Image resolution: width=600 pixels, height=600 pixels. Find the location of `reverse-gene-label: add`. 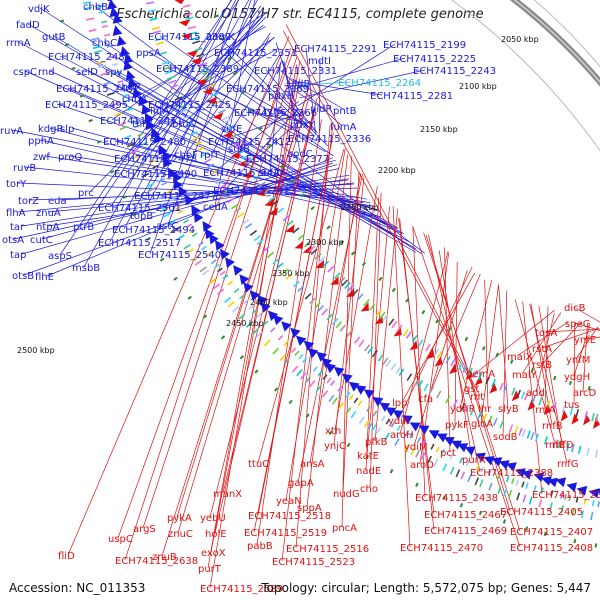

reverse-gene-label: add is located at coordinates (535, 393).